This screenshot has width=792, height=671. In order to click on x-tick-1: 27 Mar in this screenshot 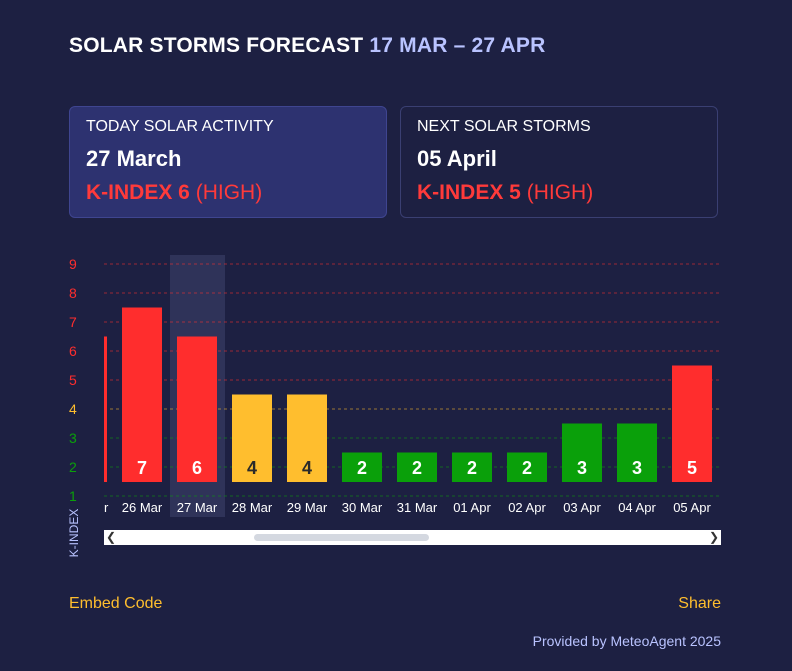, I will do `click(197, 507)`.